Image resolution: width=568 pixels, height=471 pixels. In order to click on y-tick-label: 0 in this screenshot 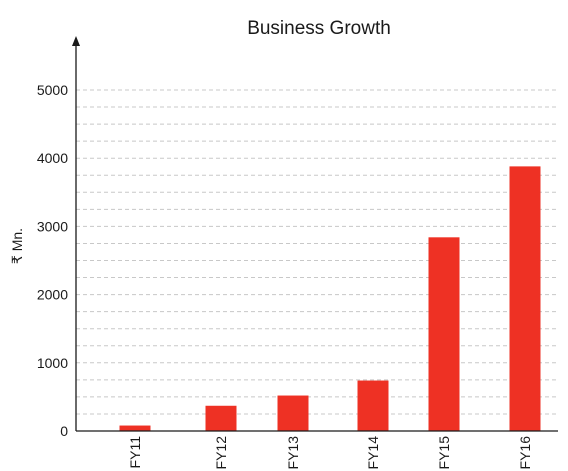, I will do `click(64, 431)`.